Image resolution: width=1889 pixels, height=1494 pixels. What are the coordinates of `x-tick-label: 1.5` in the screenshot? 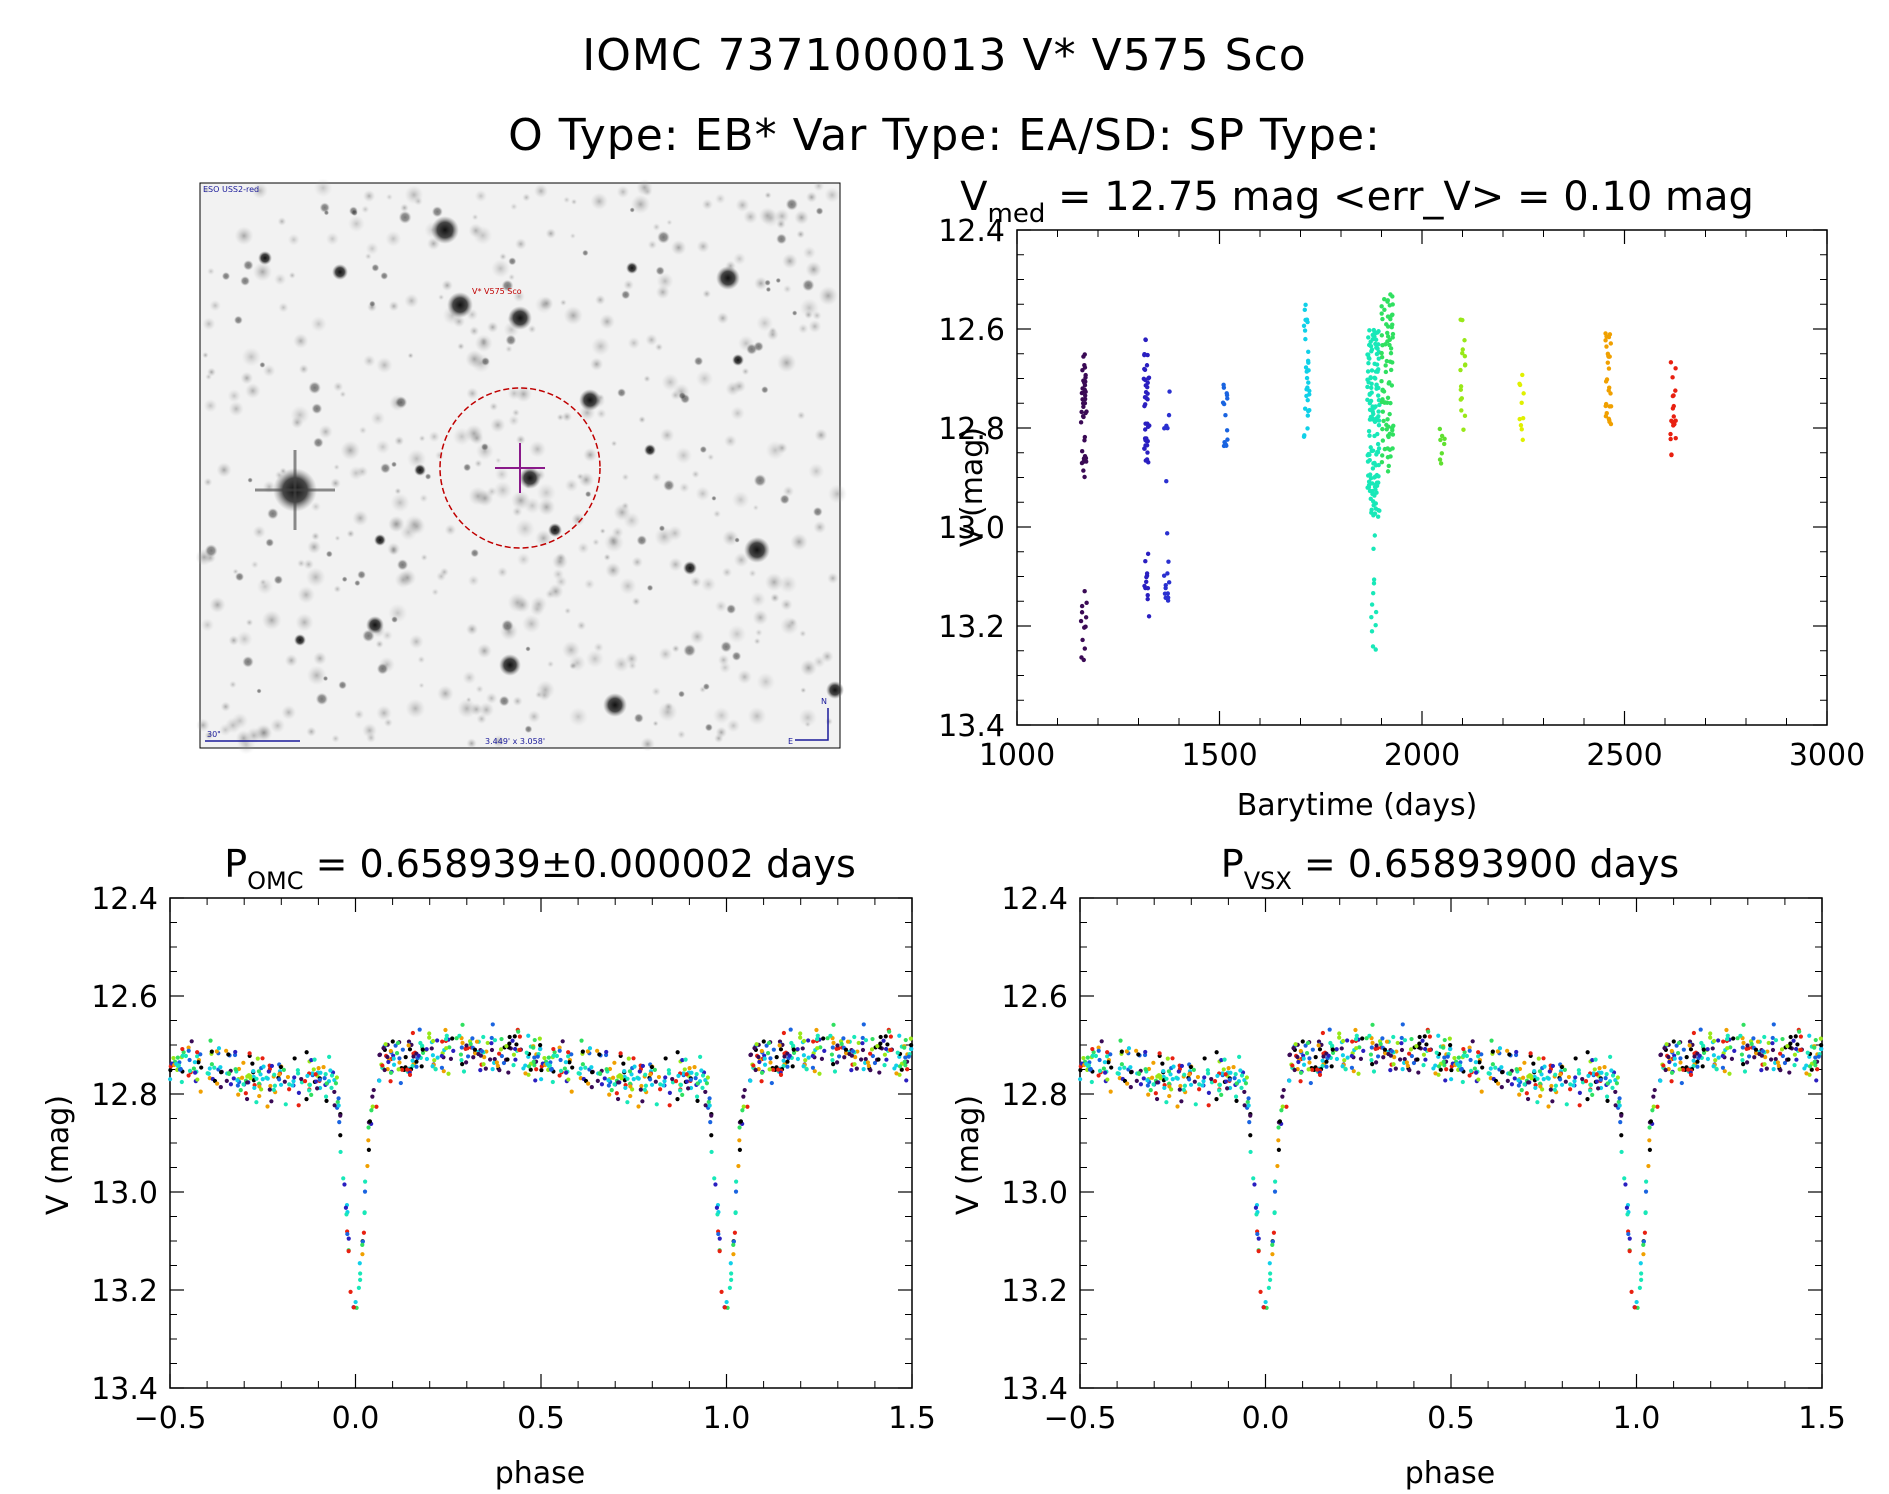 It's located at (1822, 1418).